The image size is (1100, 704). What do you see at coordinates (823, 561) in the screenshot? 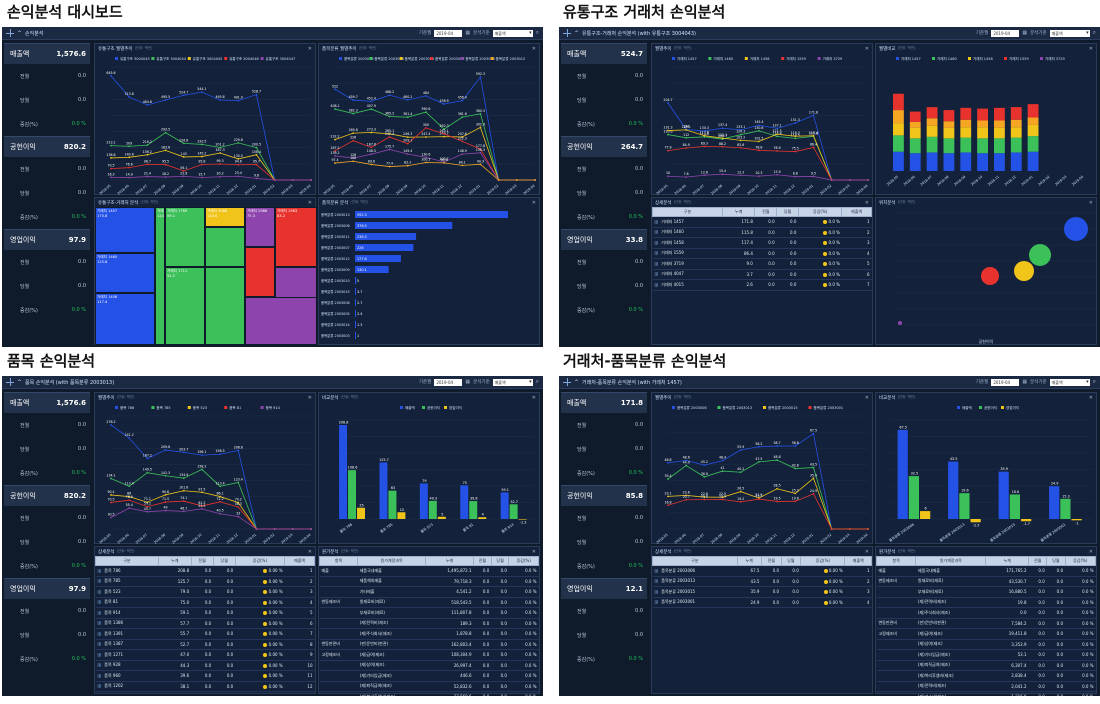
I see `column-header: 증감(%)` at bounding box center [823, 561].